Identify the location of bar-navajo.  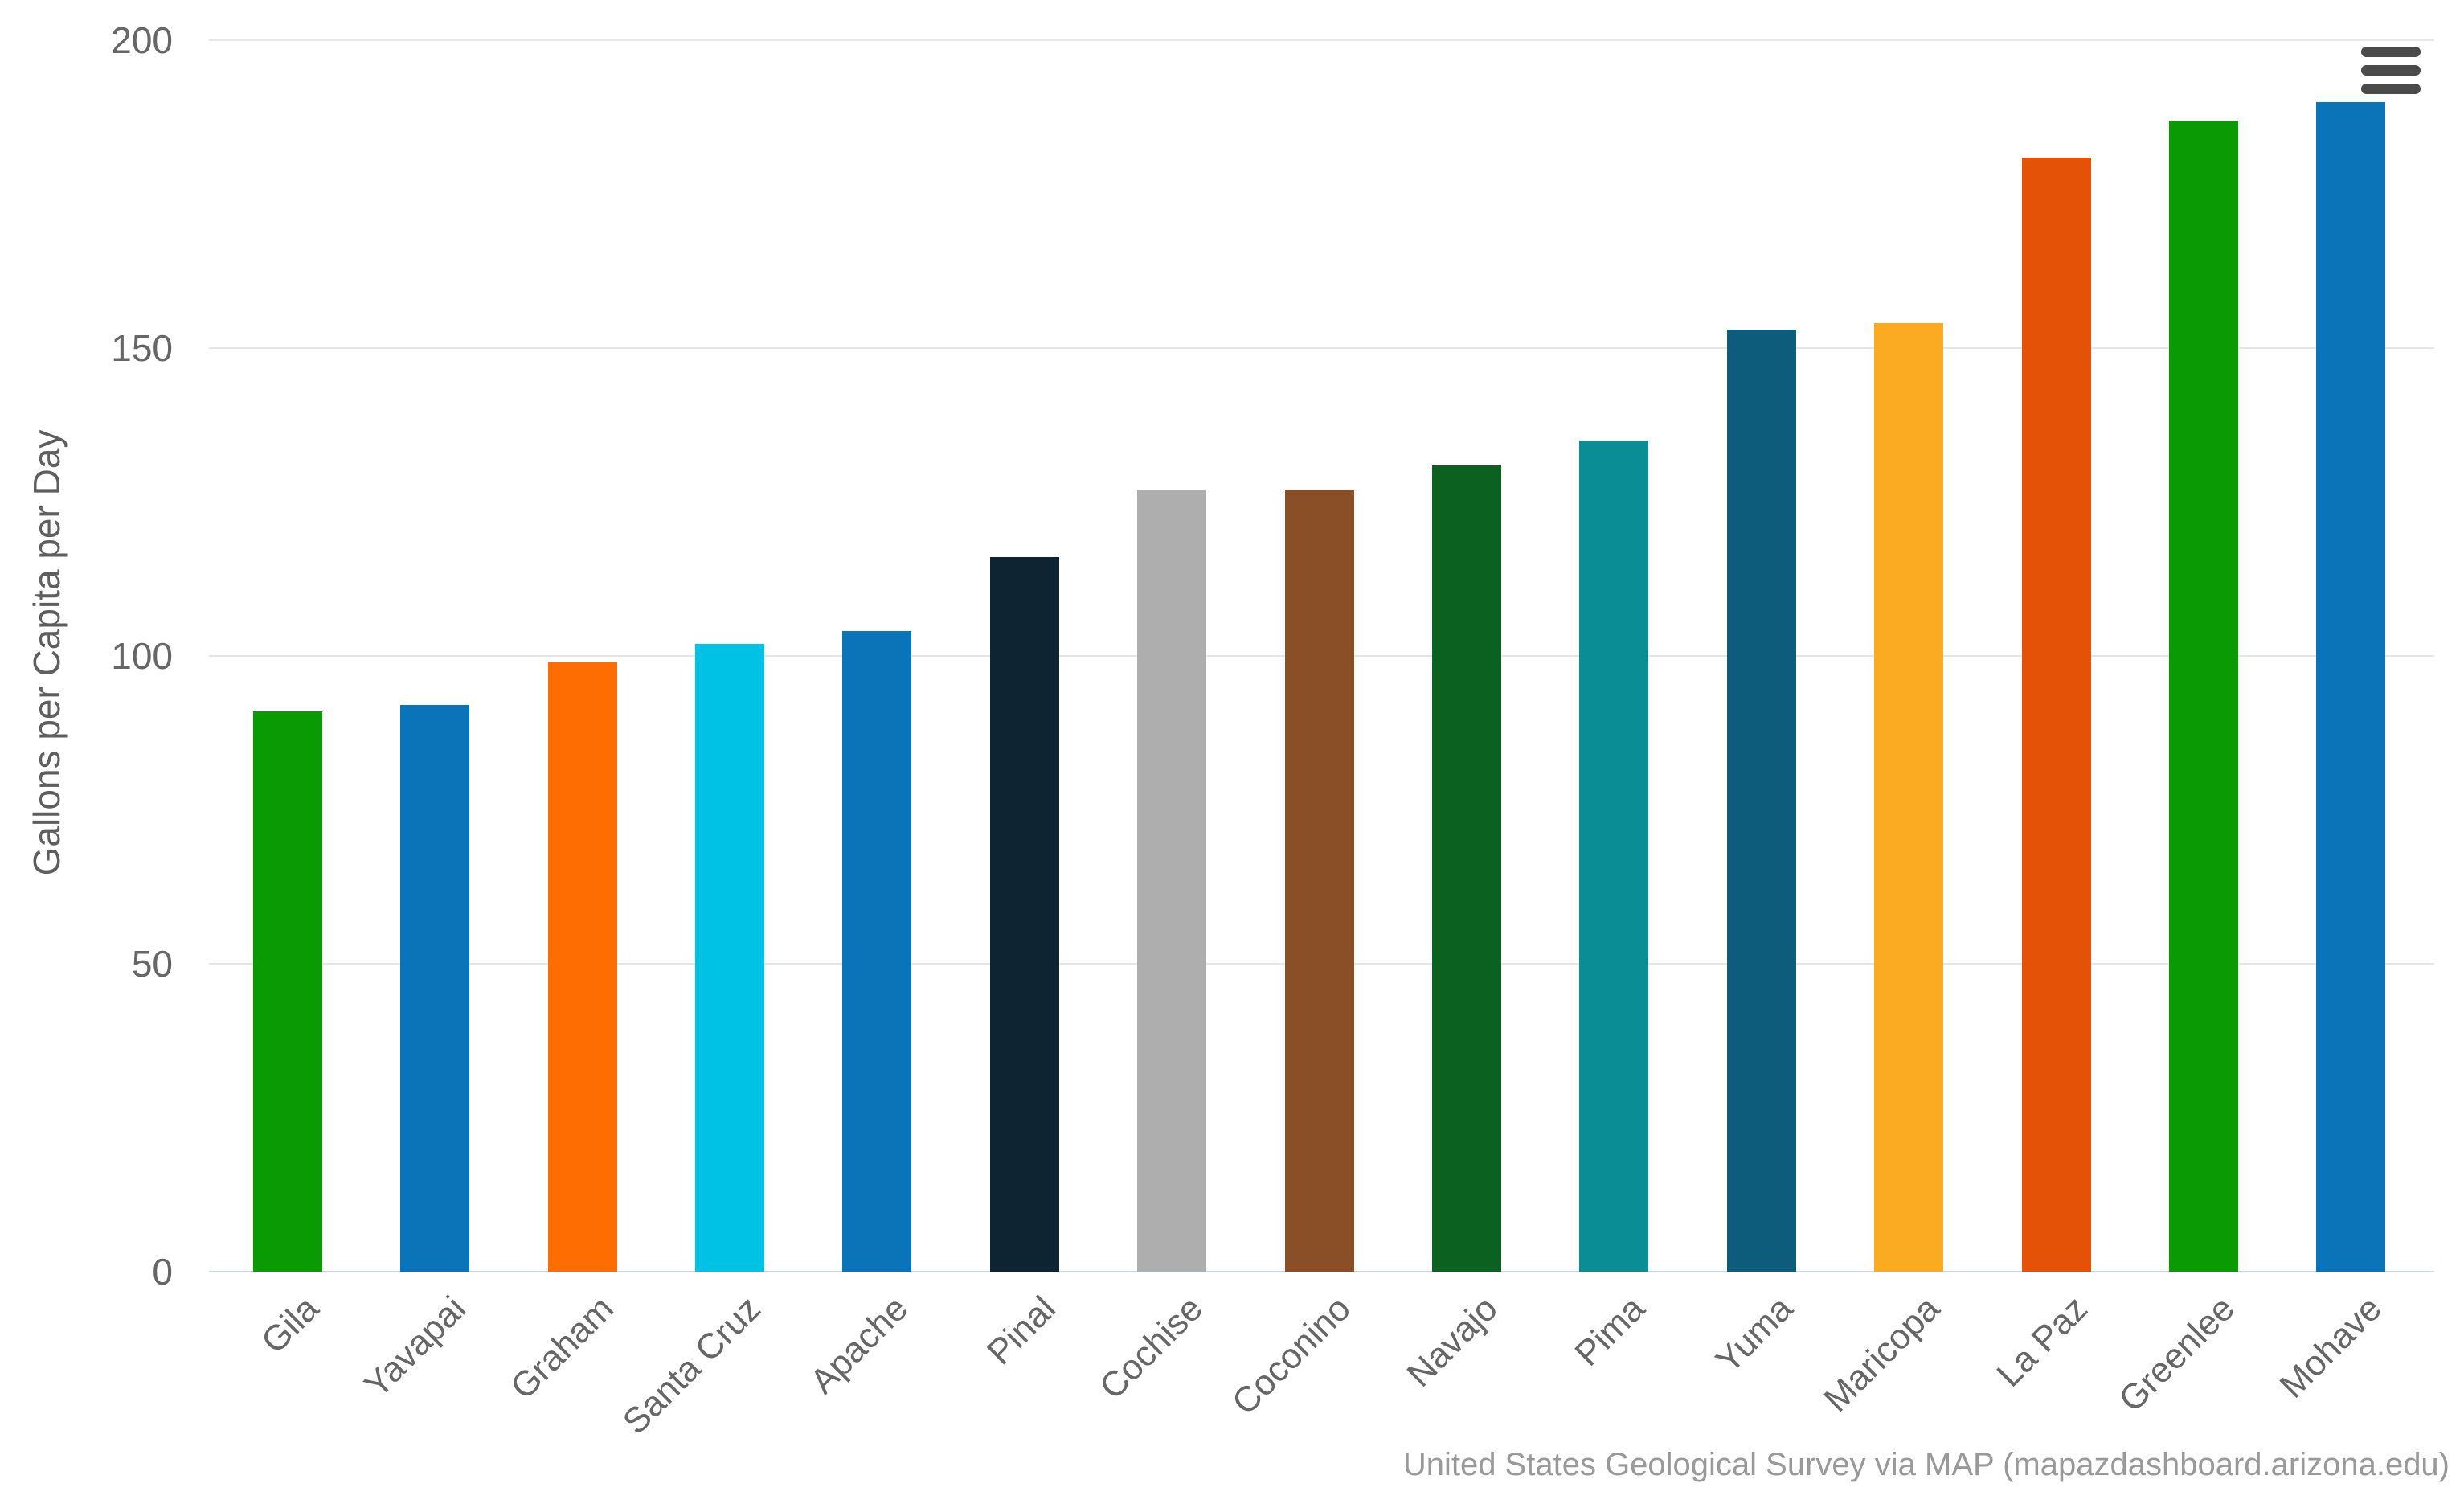
(1466, 869).